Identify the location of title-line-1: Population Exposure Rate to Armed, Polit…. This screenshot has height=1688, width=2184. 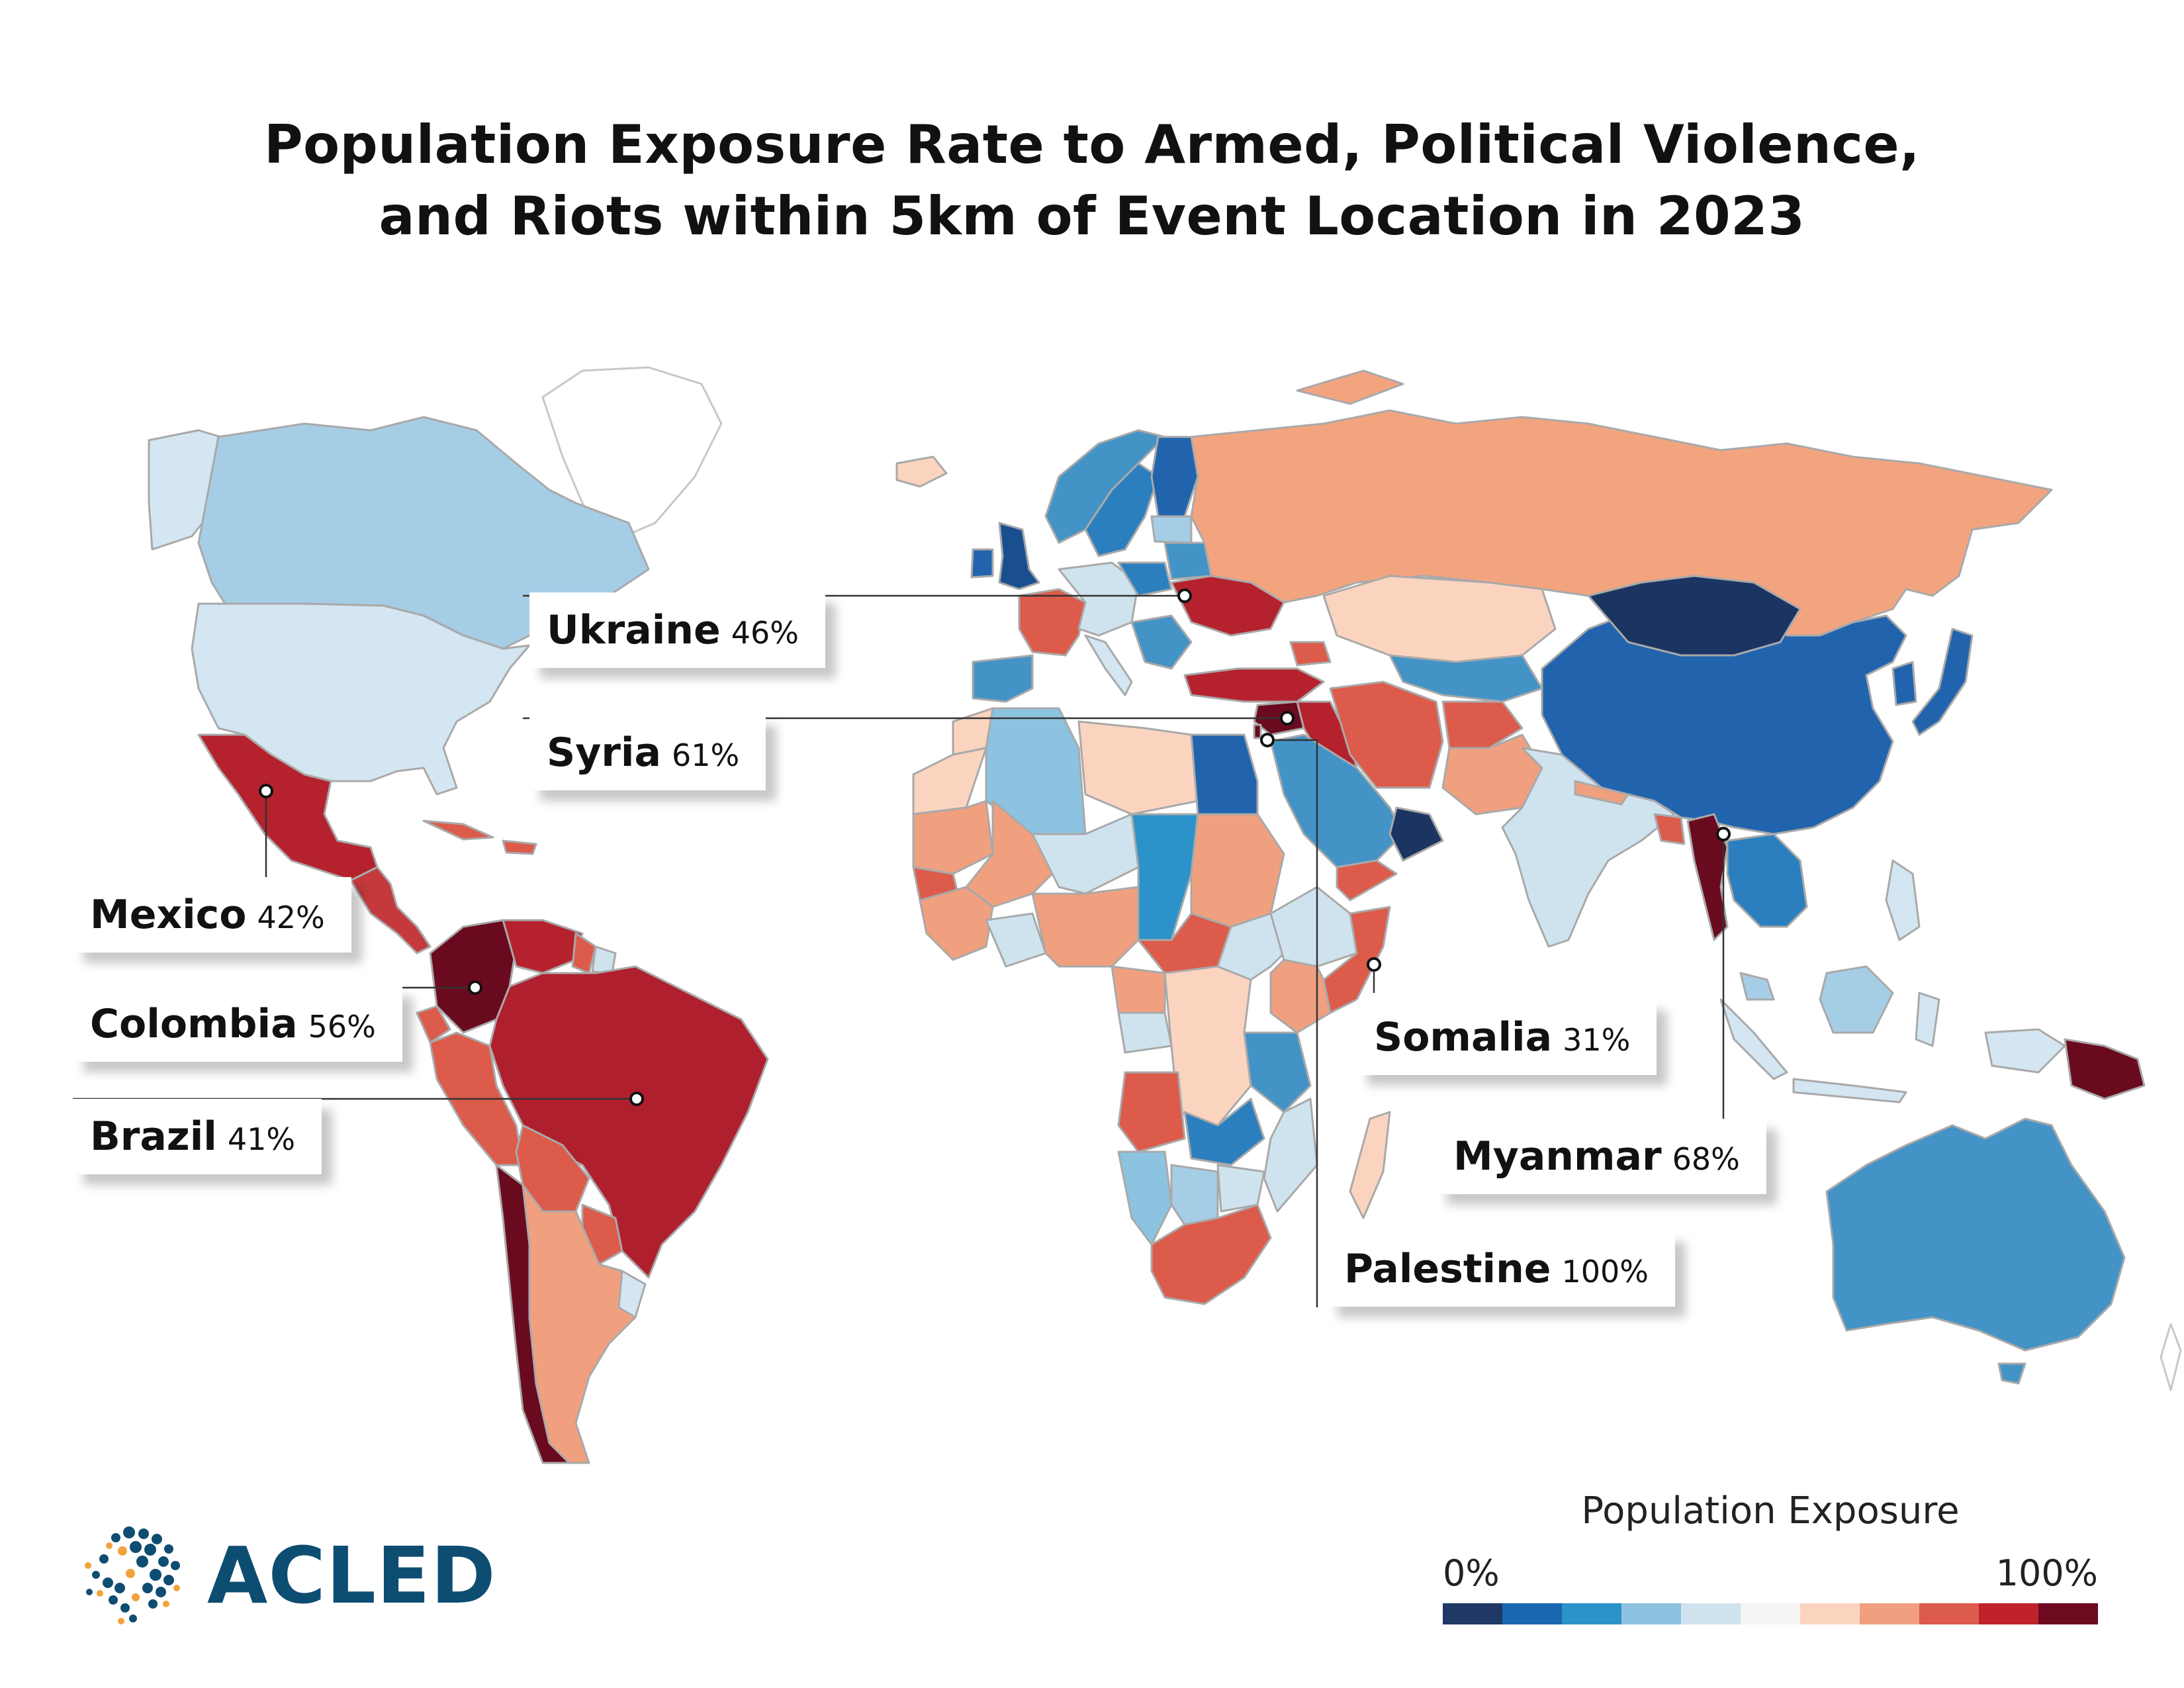
(1092, 144).